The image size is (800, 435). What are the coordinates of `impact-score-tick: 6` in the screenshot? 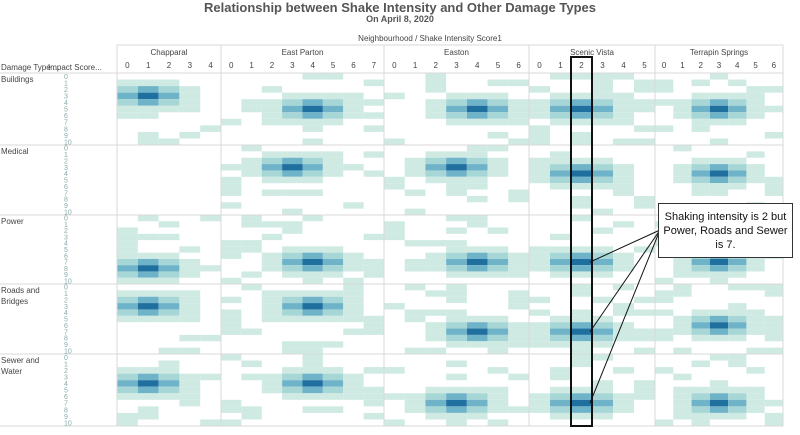 It's located at (66, 187).